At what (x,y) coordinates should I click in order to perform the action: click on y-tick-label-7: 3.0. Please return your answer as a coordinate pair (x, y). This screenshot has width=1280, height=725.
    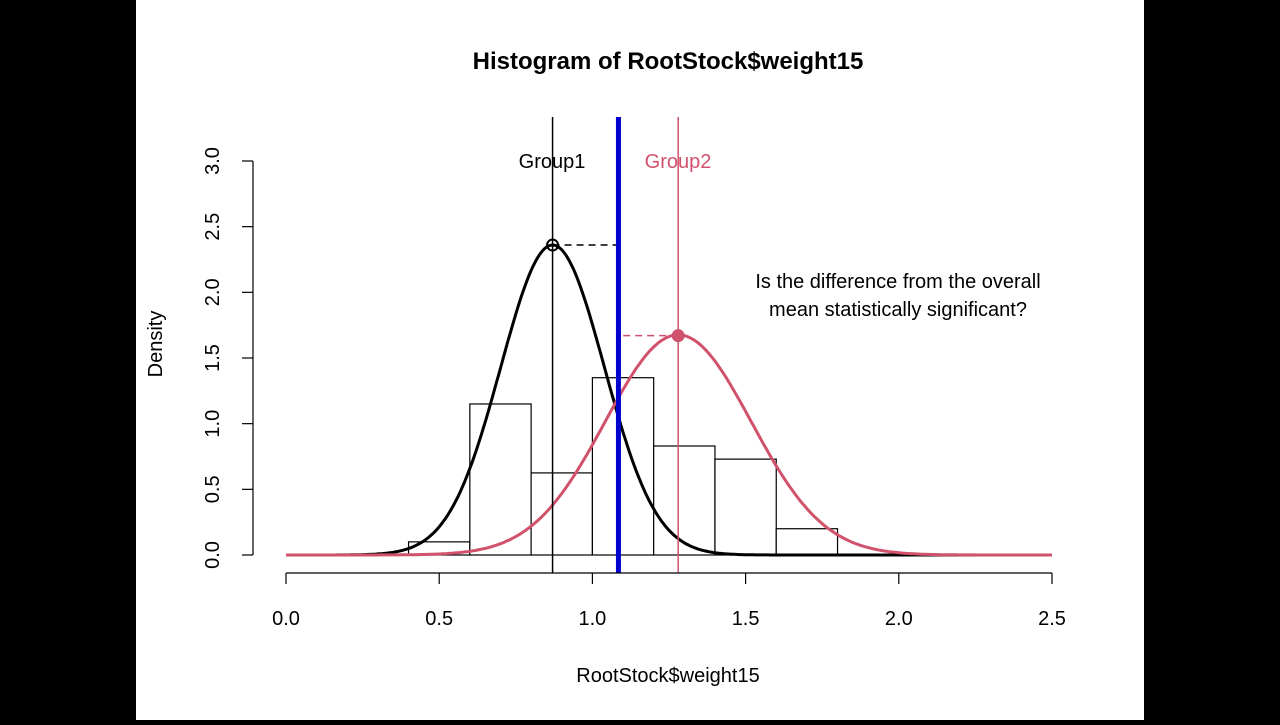
    Looking at the image, I should click on (213, 161).